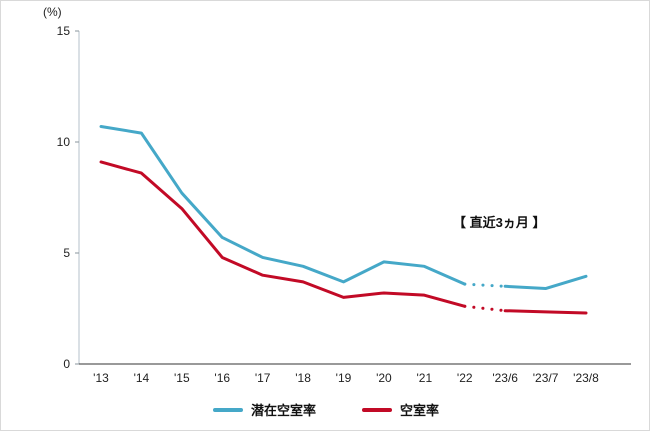 This screenshot has height=432, width=650. Describe the element at coordinates (485, 308) in the screenshot. I see `vacancy-line-dotted` at that location.